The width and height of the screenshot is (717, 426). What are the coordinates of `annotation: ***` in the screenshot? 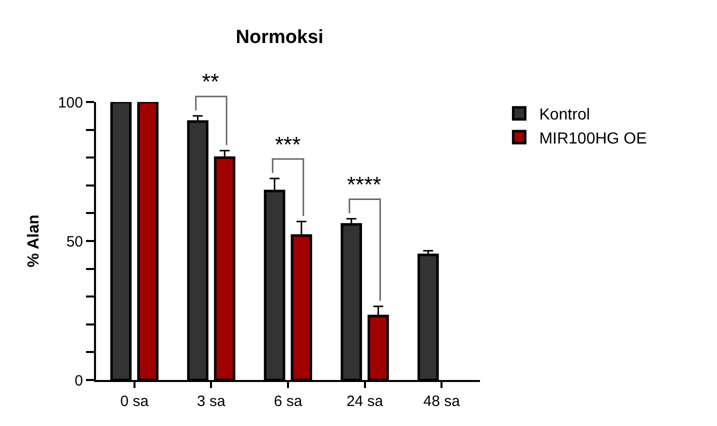 It's located at (288, 144).